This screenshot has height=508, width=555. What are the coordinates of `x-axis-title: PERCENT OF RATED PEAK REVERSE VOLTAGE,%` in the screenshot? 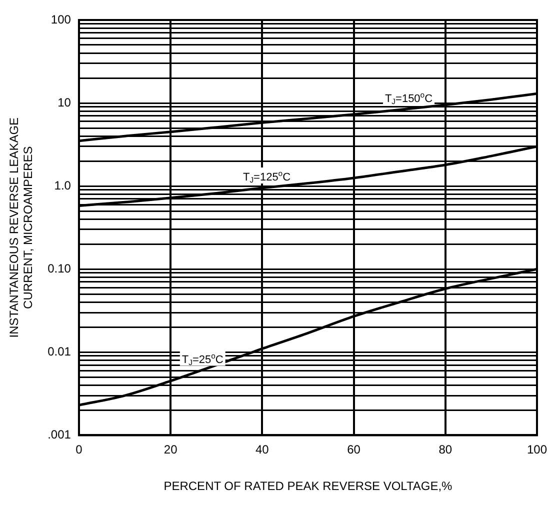 It's located at (308, 486).